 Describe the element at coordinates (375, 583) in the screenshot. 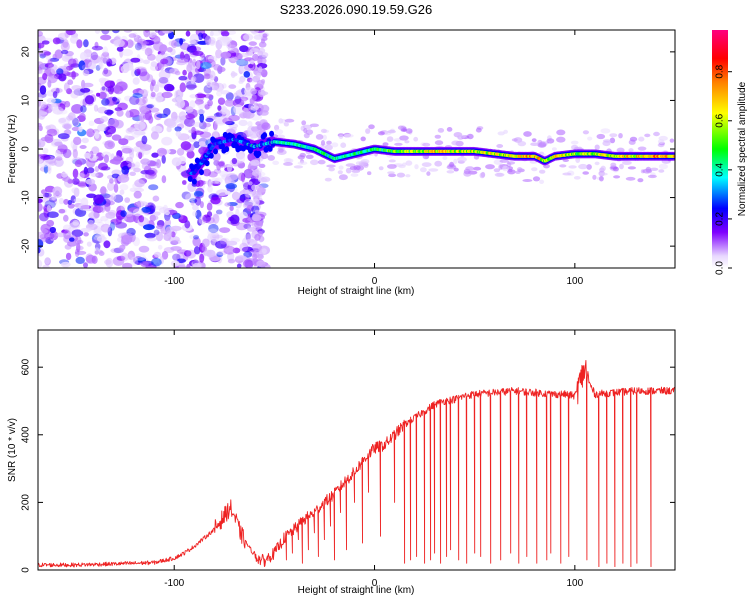

I see `x-tick-label: 0` at that location.